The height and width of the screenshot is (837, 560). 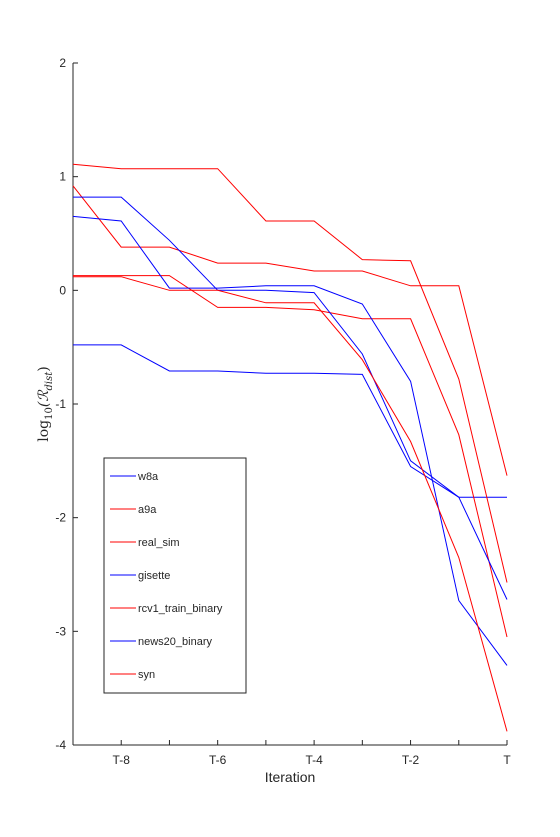 What do you see at coordinates (175, 642) in the screenshot?
I see `legend-label-news20_binary: news20_binary` at bounding box center [175, 642].